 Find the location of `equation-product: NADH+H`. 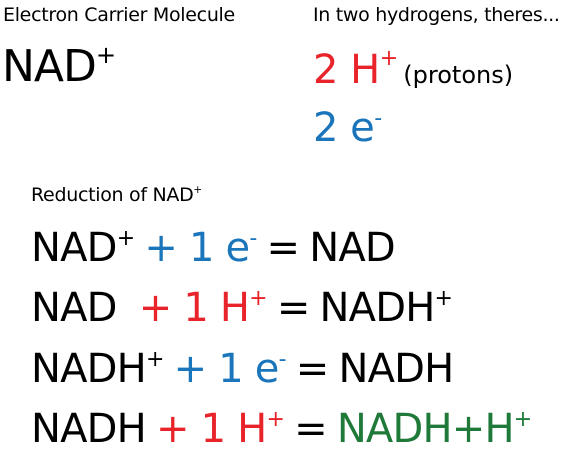

equation-product: NADH+H is located at coordinates (425, 429).